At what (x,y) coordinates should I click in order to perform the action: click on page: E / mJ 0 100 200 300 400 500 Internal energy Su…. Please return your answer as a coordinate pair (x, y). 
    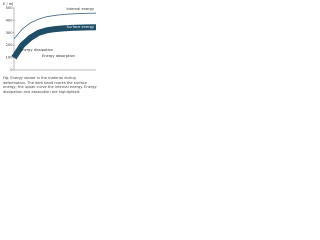
    Looking at the image, I should click on (50, 55).